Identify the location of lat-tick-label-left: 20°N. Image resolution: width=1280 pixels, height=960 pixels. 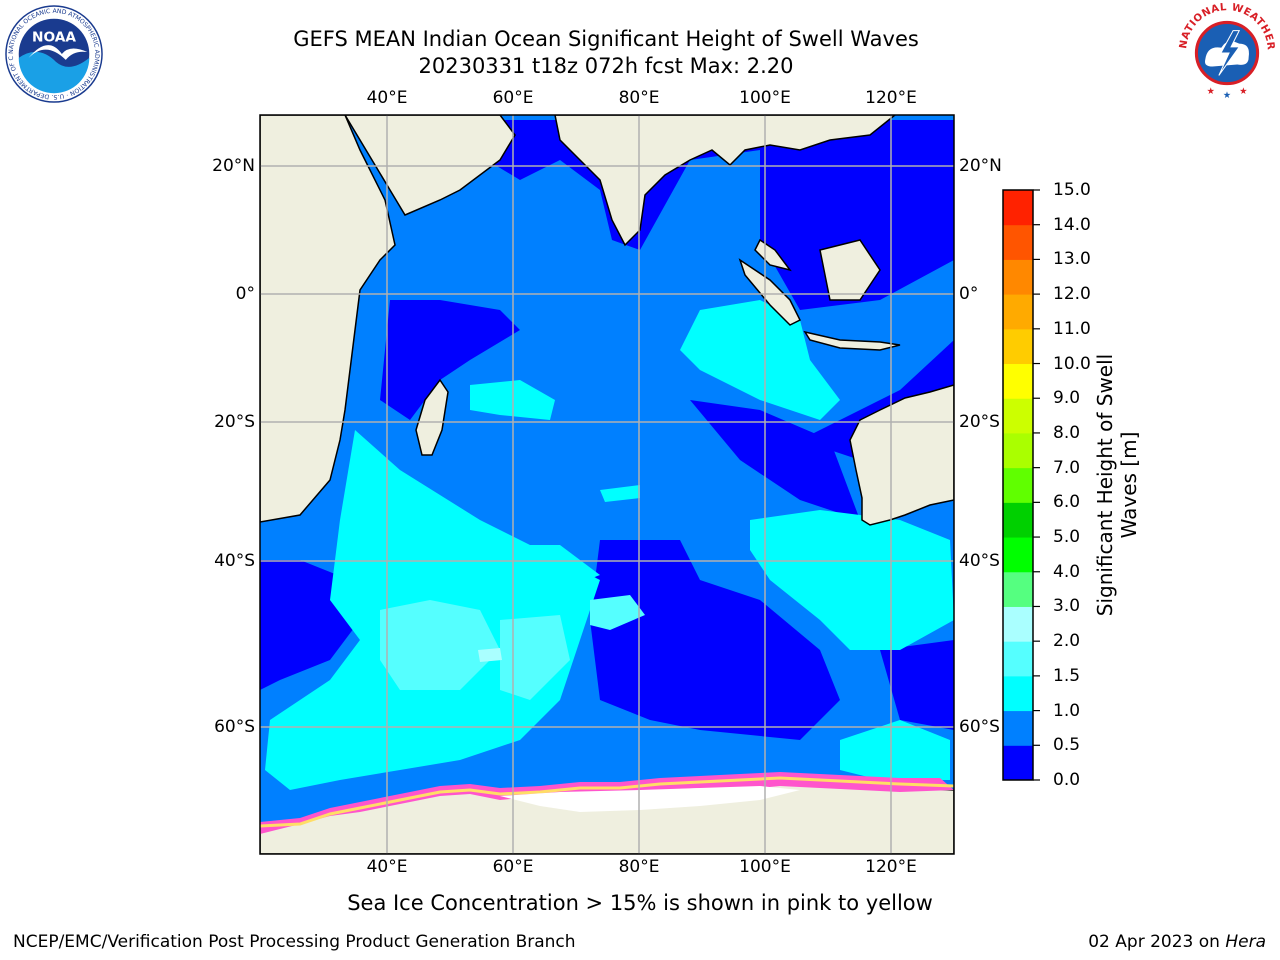
(233, 166).